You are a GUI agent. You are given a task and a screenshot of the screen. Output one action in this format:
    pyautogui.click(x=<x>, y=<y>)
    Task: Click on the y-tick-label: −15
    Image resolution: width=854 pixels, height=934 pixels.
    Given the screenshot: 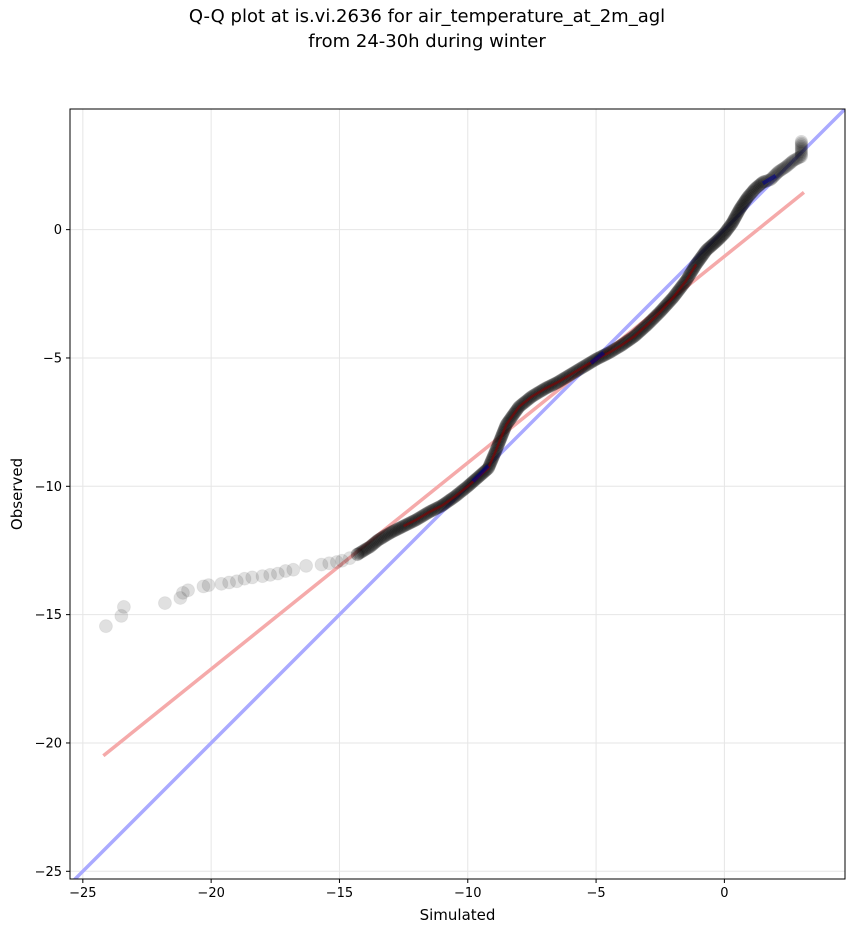 What is the action you would take?
    pyautogui.click(x=48, y=615)
    